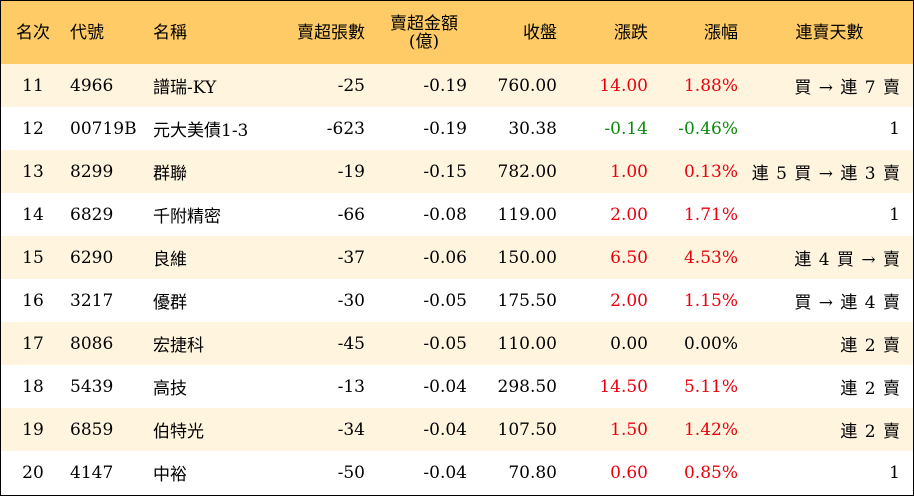  I want to click on header-change: 漲跌, so click(631, 32).